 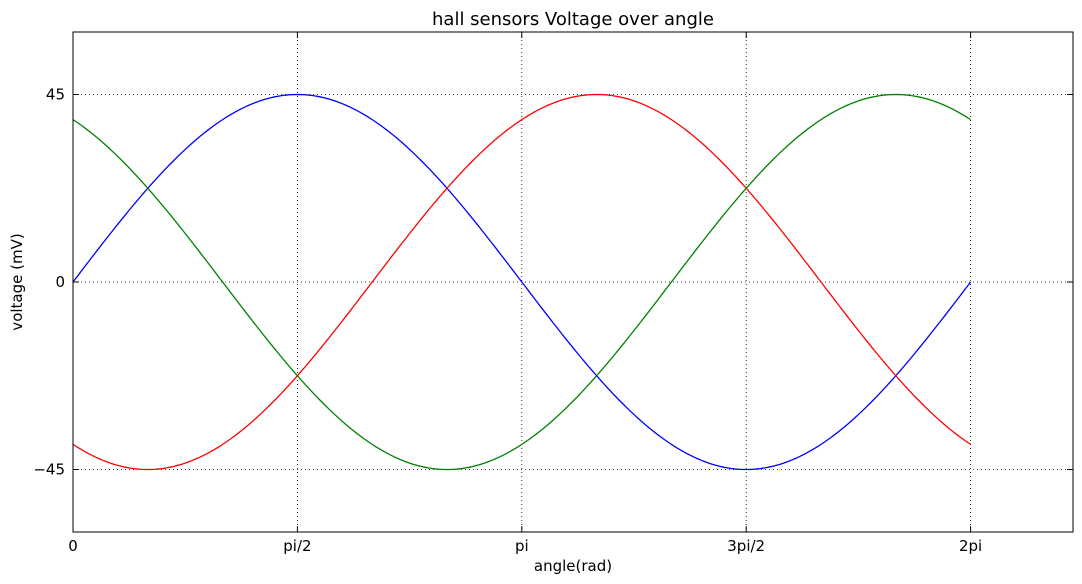 I want to click on x-tick-label: pi/2, so click(x=297, y=546).